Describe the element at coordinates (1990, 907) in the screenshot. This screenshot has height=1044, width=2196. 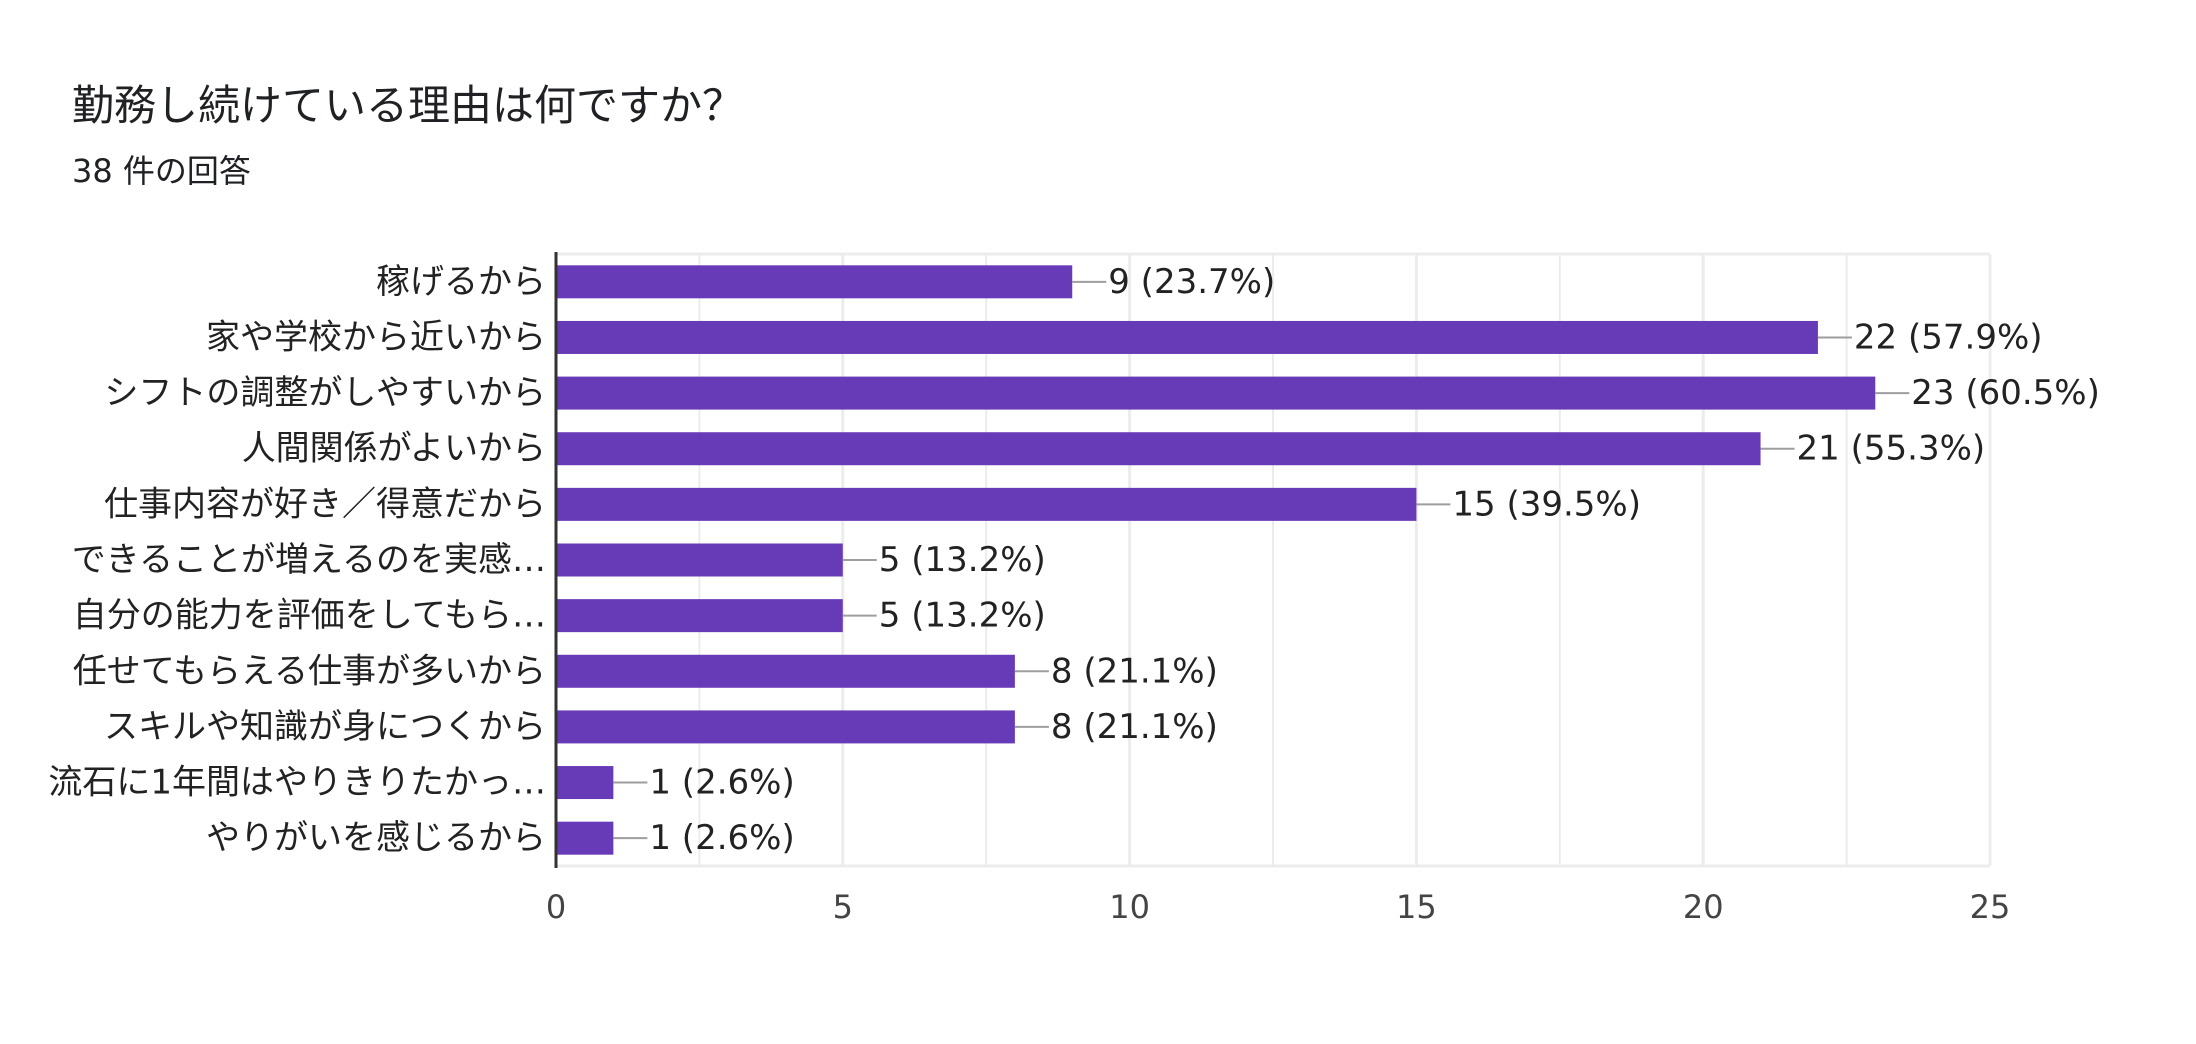
I see `x-tick-label: 25` at that location.